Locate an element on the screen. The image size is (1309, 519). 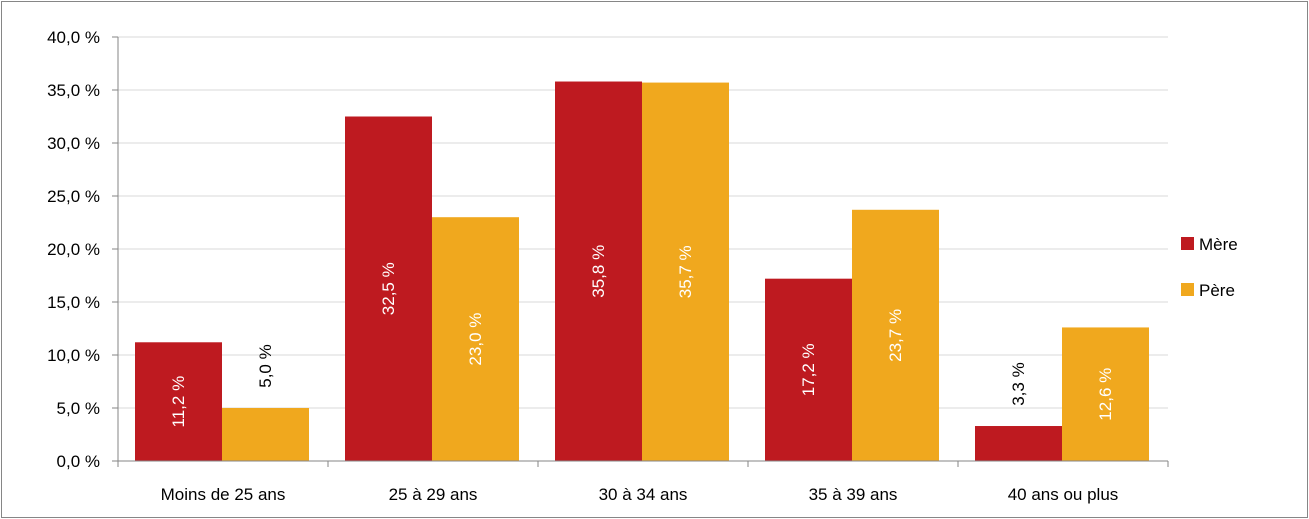
y-tick-label: 15,0 % is located at coordinates (73, 302).